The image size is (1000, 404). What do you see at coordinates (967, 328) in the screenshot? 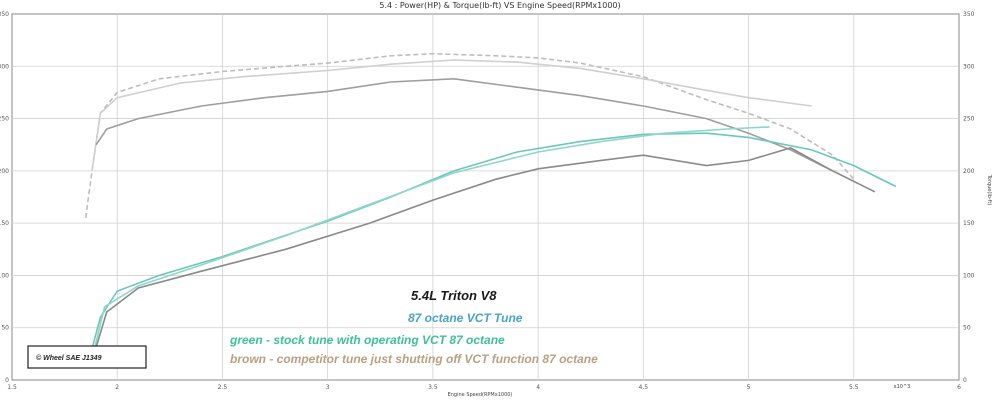
I see `y-tick-label-right: 50` at bounding box center [967, 328].